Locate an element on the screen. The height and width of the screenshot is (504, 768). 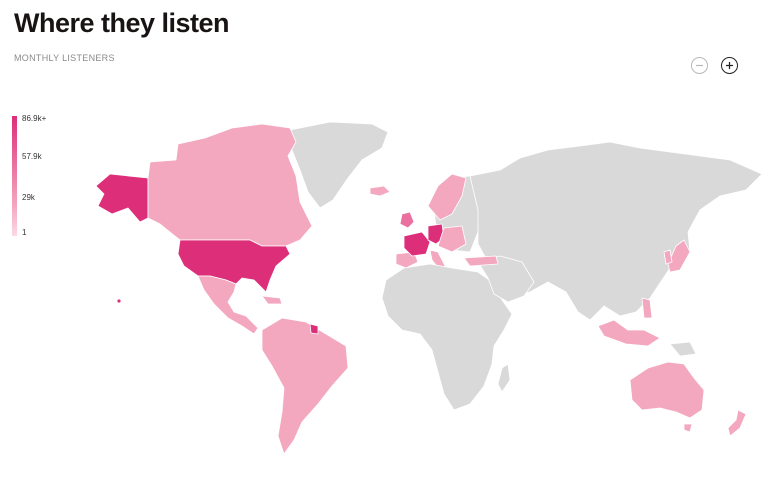
region-korea is located at coordinates (668, 257).